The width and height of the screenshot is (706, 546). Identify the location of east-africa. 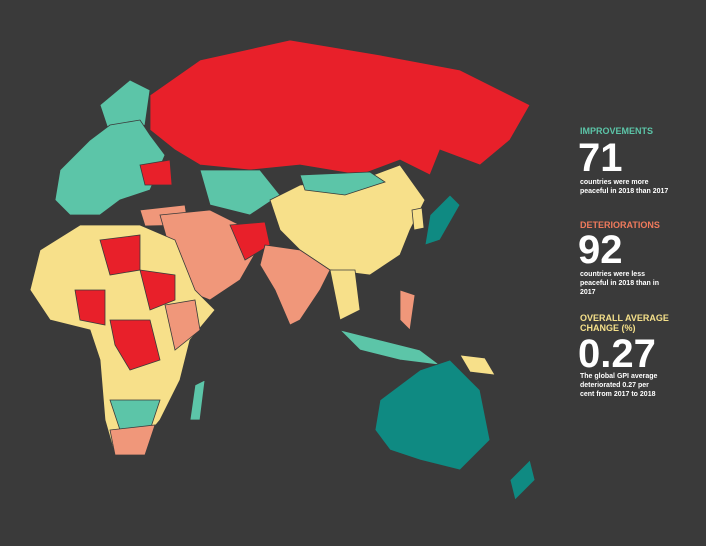
(182, 325).